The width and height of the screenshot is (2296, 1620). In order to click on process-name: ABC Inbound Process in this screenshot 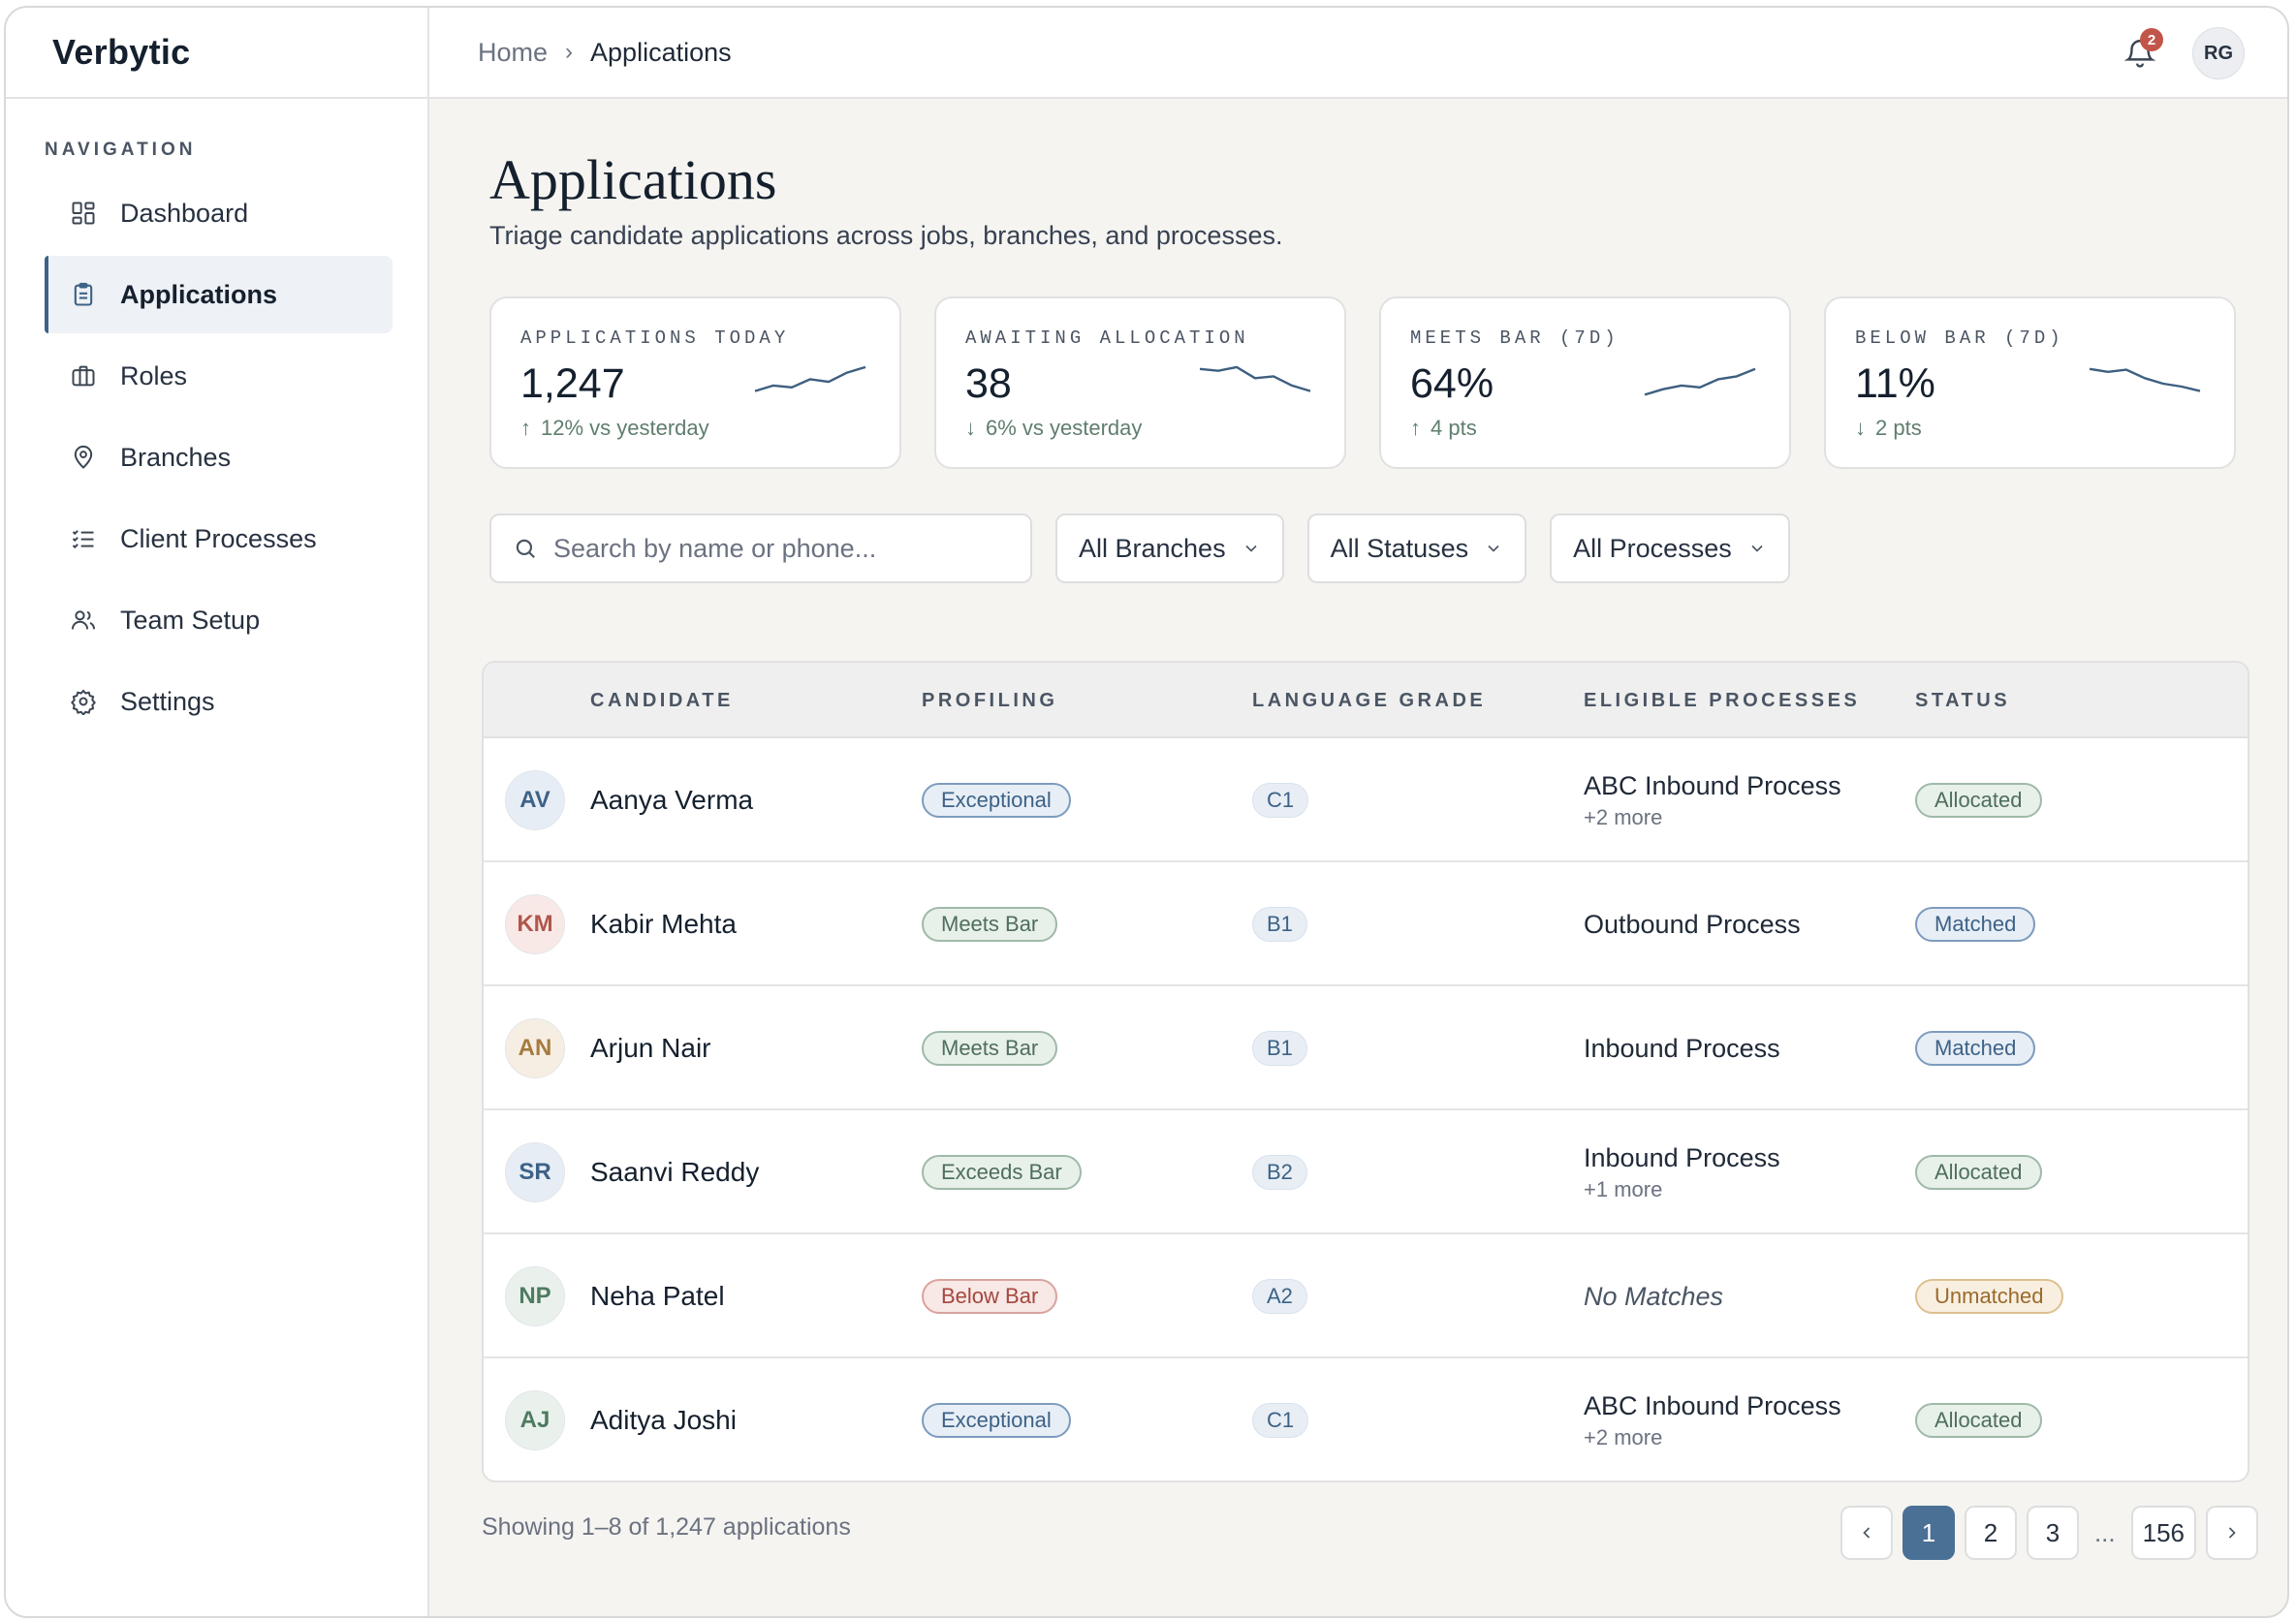, I will do `click(1713, 1405)`.